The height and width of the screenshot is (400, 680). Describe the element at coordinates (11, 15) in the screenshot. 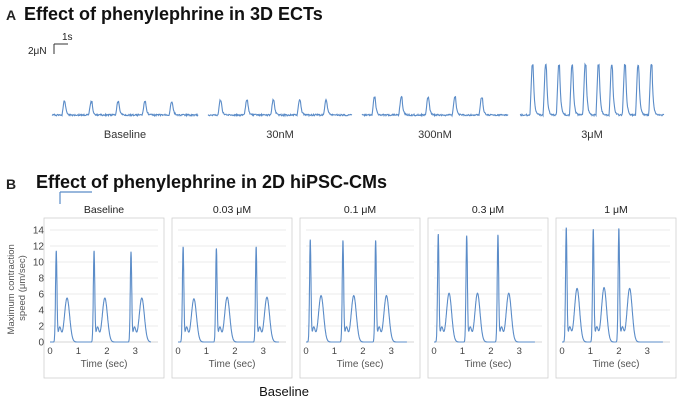

I see `panel-a-letter: A` at that location.